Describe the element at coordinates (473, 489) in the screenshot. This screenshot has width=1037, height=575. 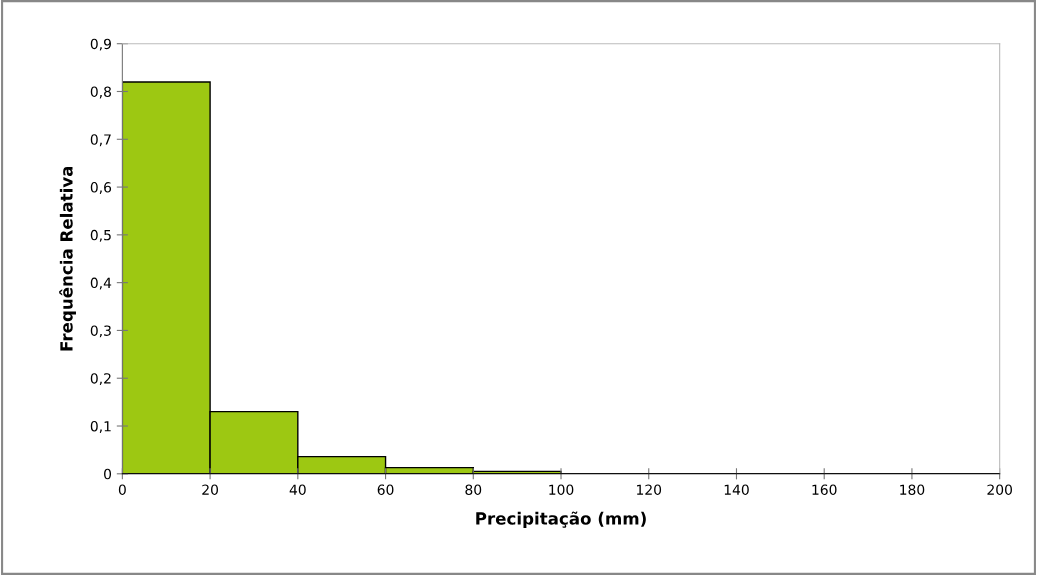
I see `x-tick-label: 80` at that location.